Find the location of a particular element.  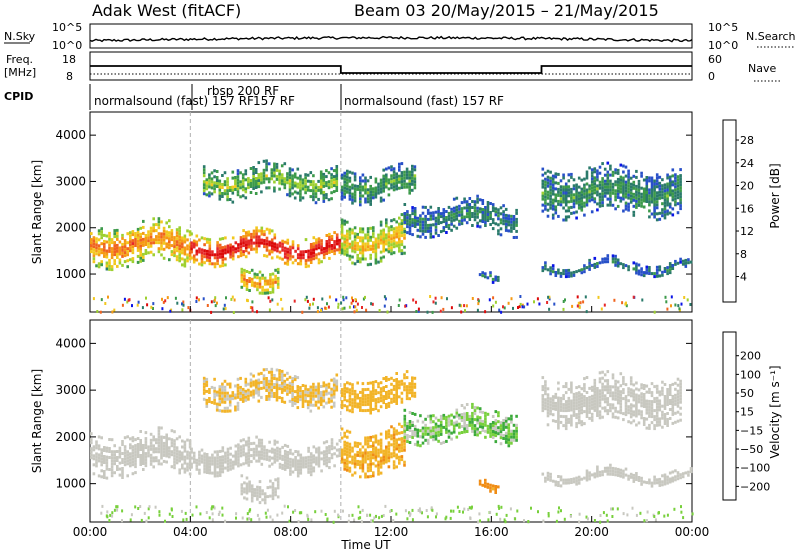

noise-right-tick-top: 10^5 is located at coordinates (723, 27).